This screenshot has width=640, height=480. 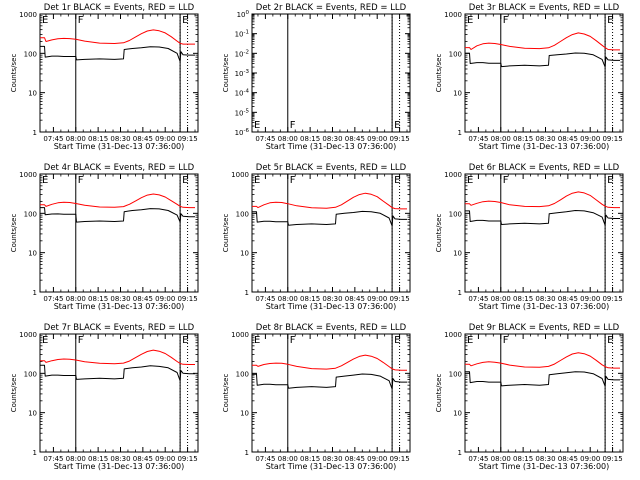 What do you see at coordinates (331, 8) in the screenshot?
I see `chart-title: Det 2r BLACK = Events, RED = LLD` at bounding box center [331, 8].